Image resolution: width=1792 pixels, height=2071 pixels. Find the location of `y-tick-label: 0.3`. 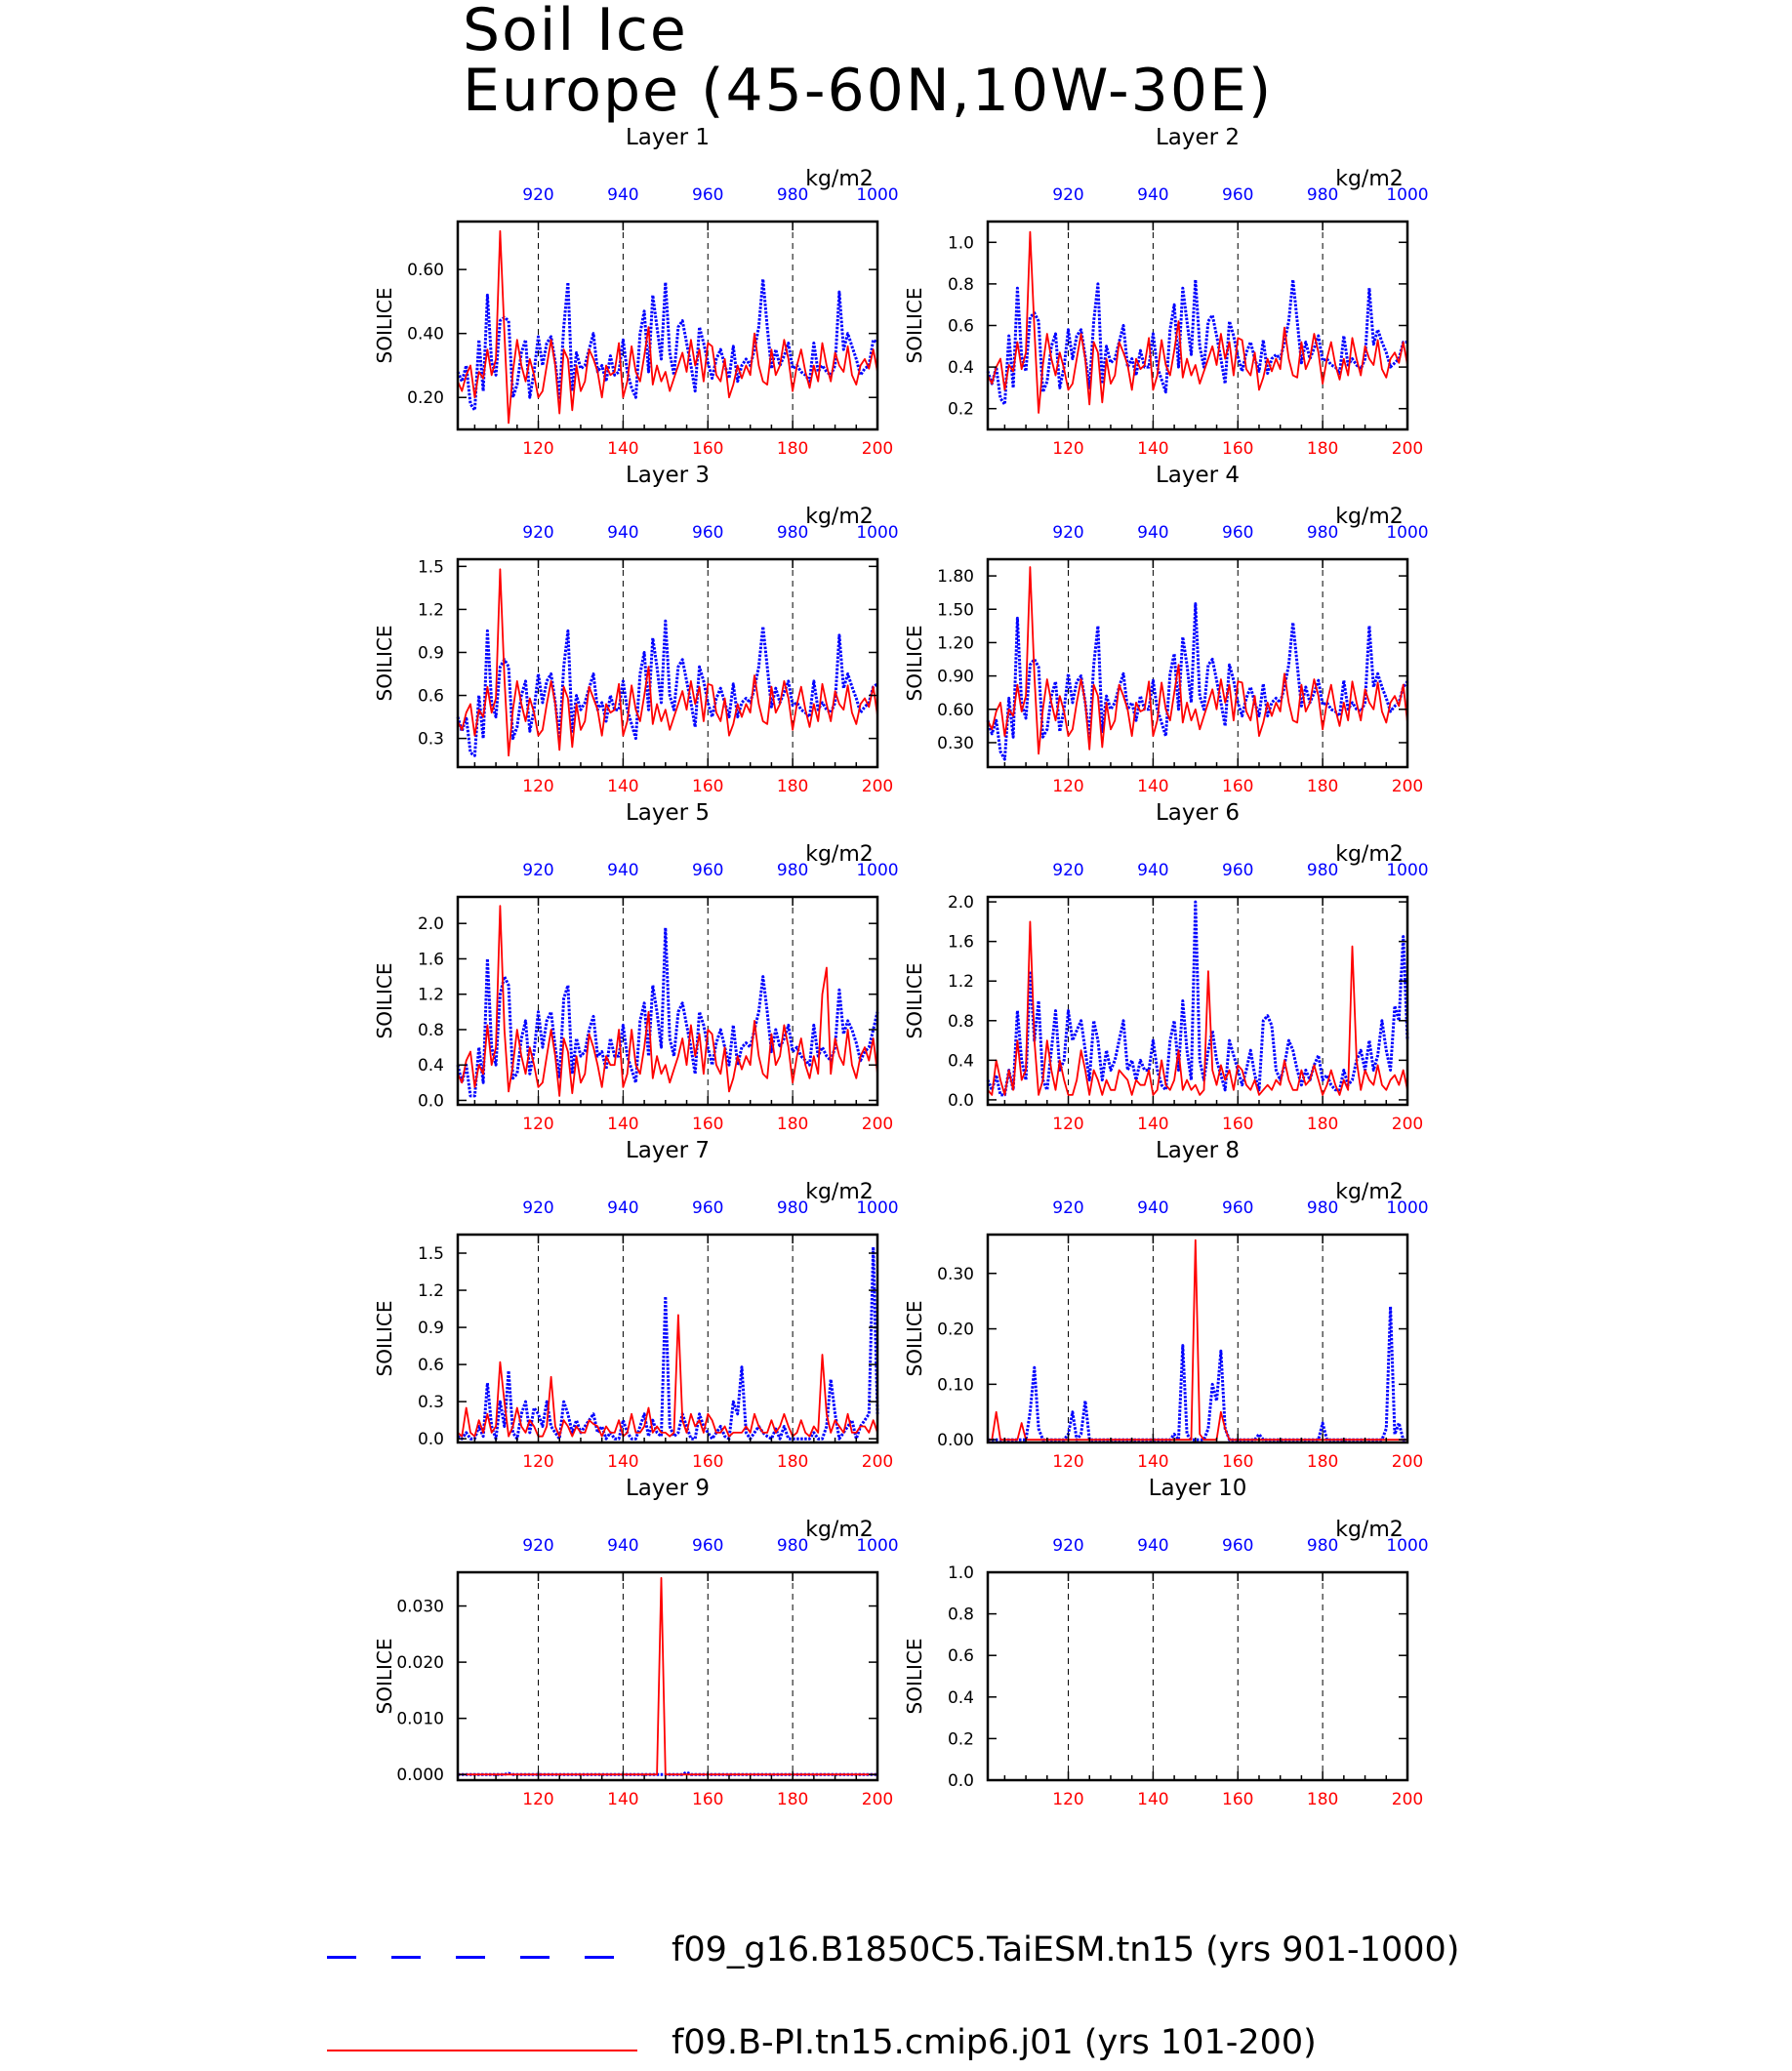

y-tick-label: 0.3 is located at coordinates (431, 1403).